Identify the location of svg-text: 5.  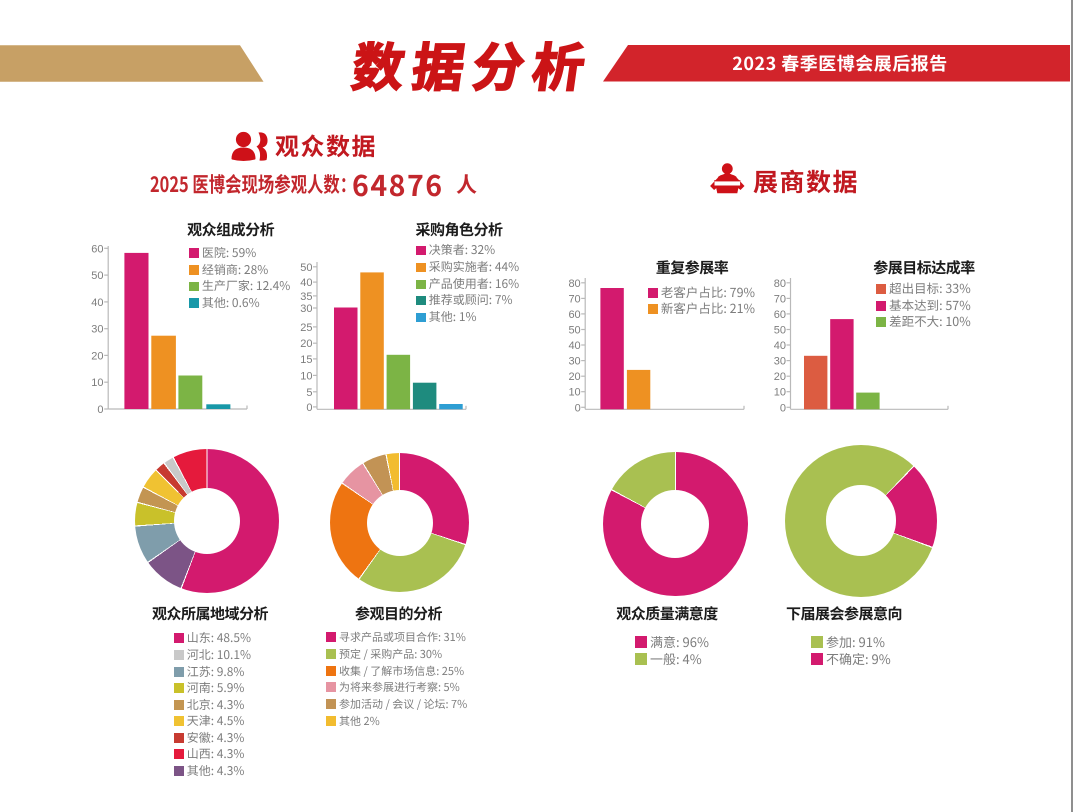
(309, 393).